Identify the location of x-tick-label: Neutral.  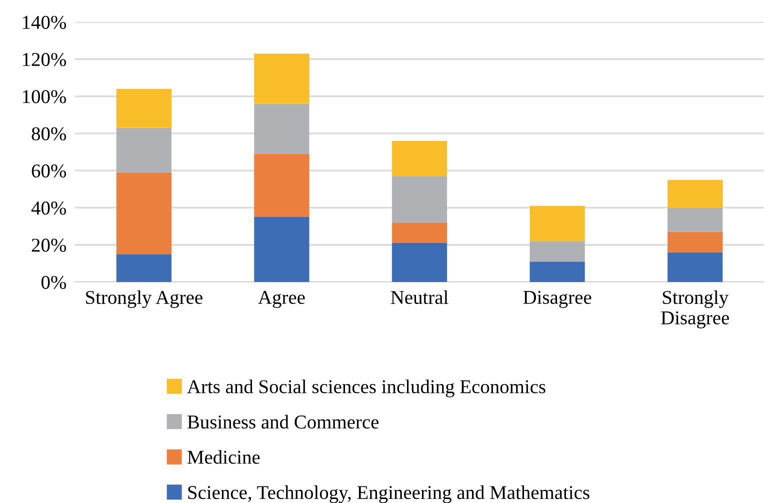
(419, 297).